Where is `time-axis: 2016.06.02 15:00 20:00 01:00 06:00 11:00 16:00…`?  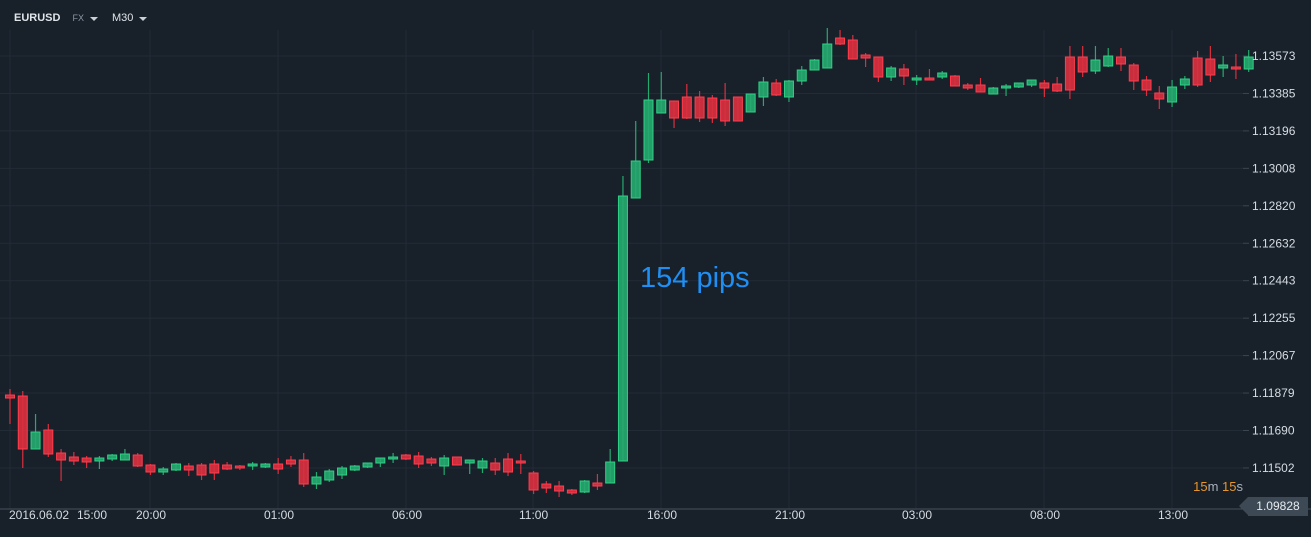 time-axis: 2016.06.02 15:00 20:00 01:00 06:00 11:00 16:00… is located at coordinates (655, 515).